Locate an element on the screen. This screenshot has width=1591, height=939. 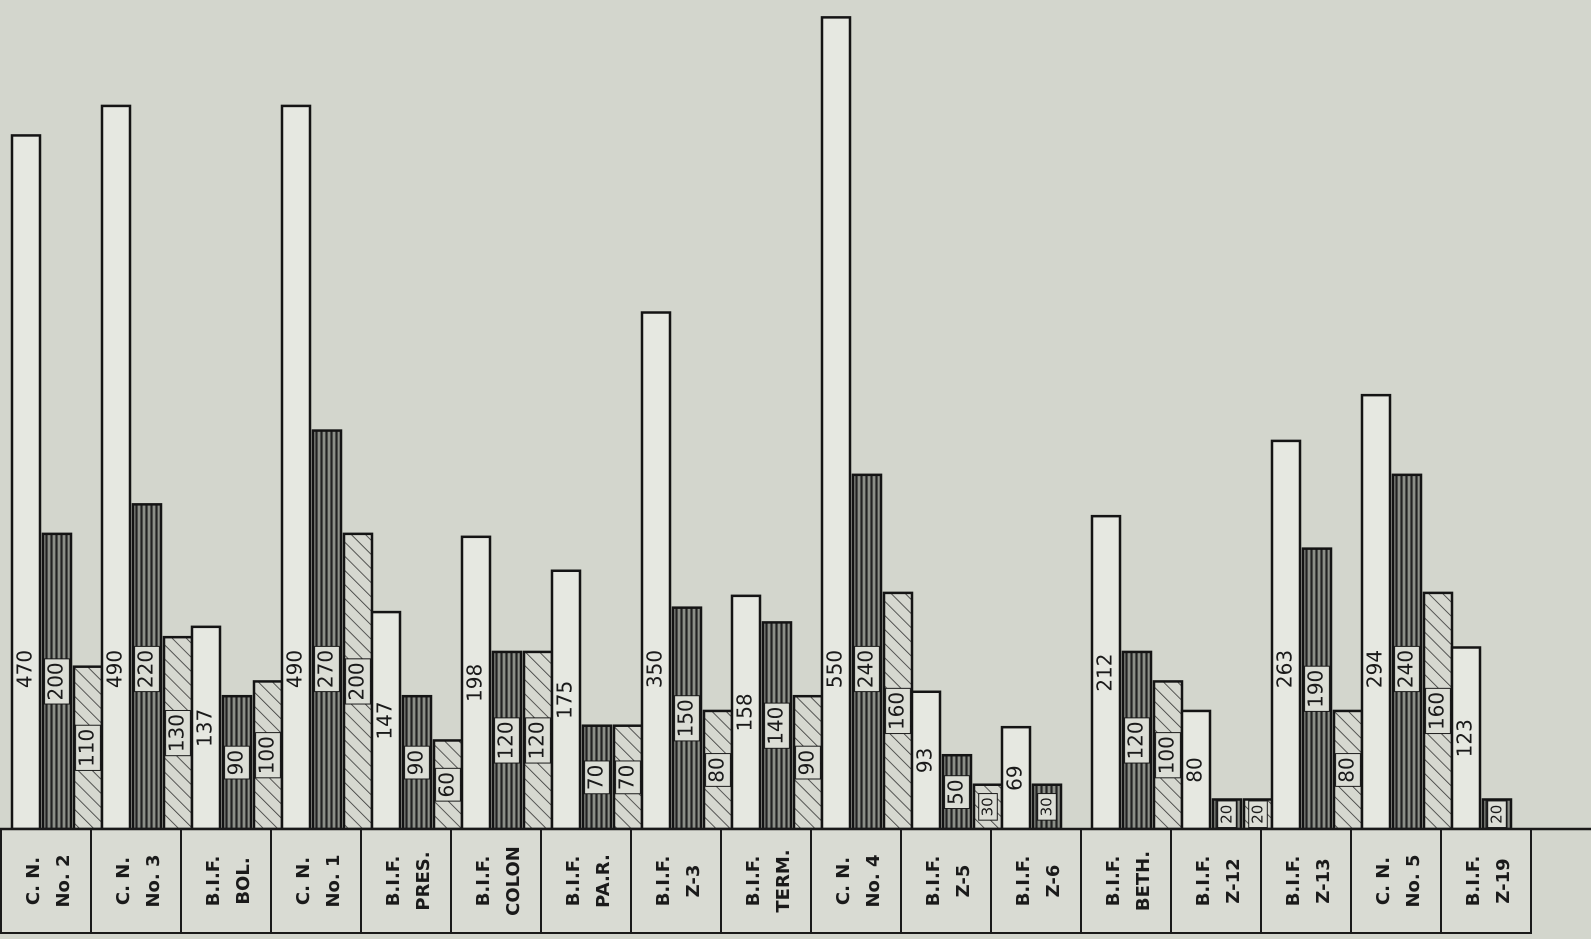
value-label: 190 is located at coordinates (1316, 689).